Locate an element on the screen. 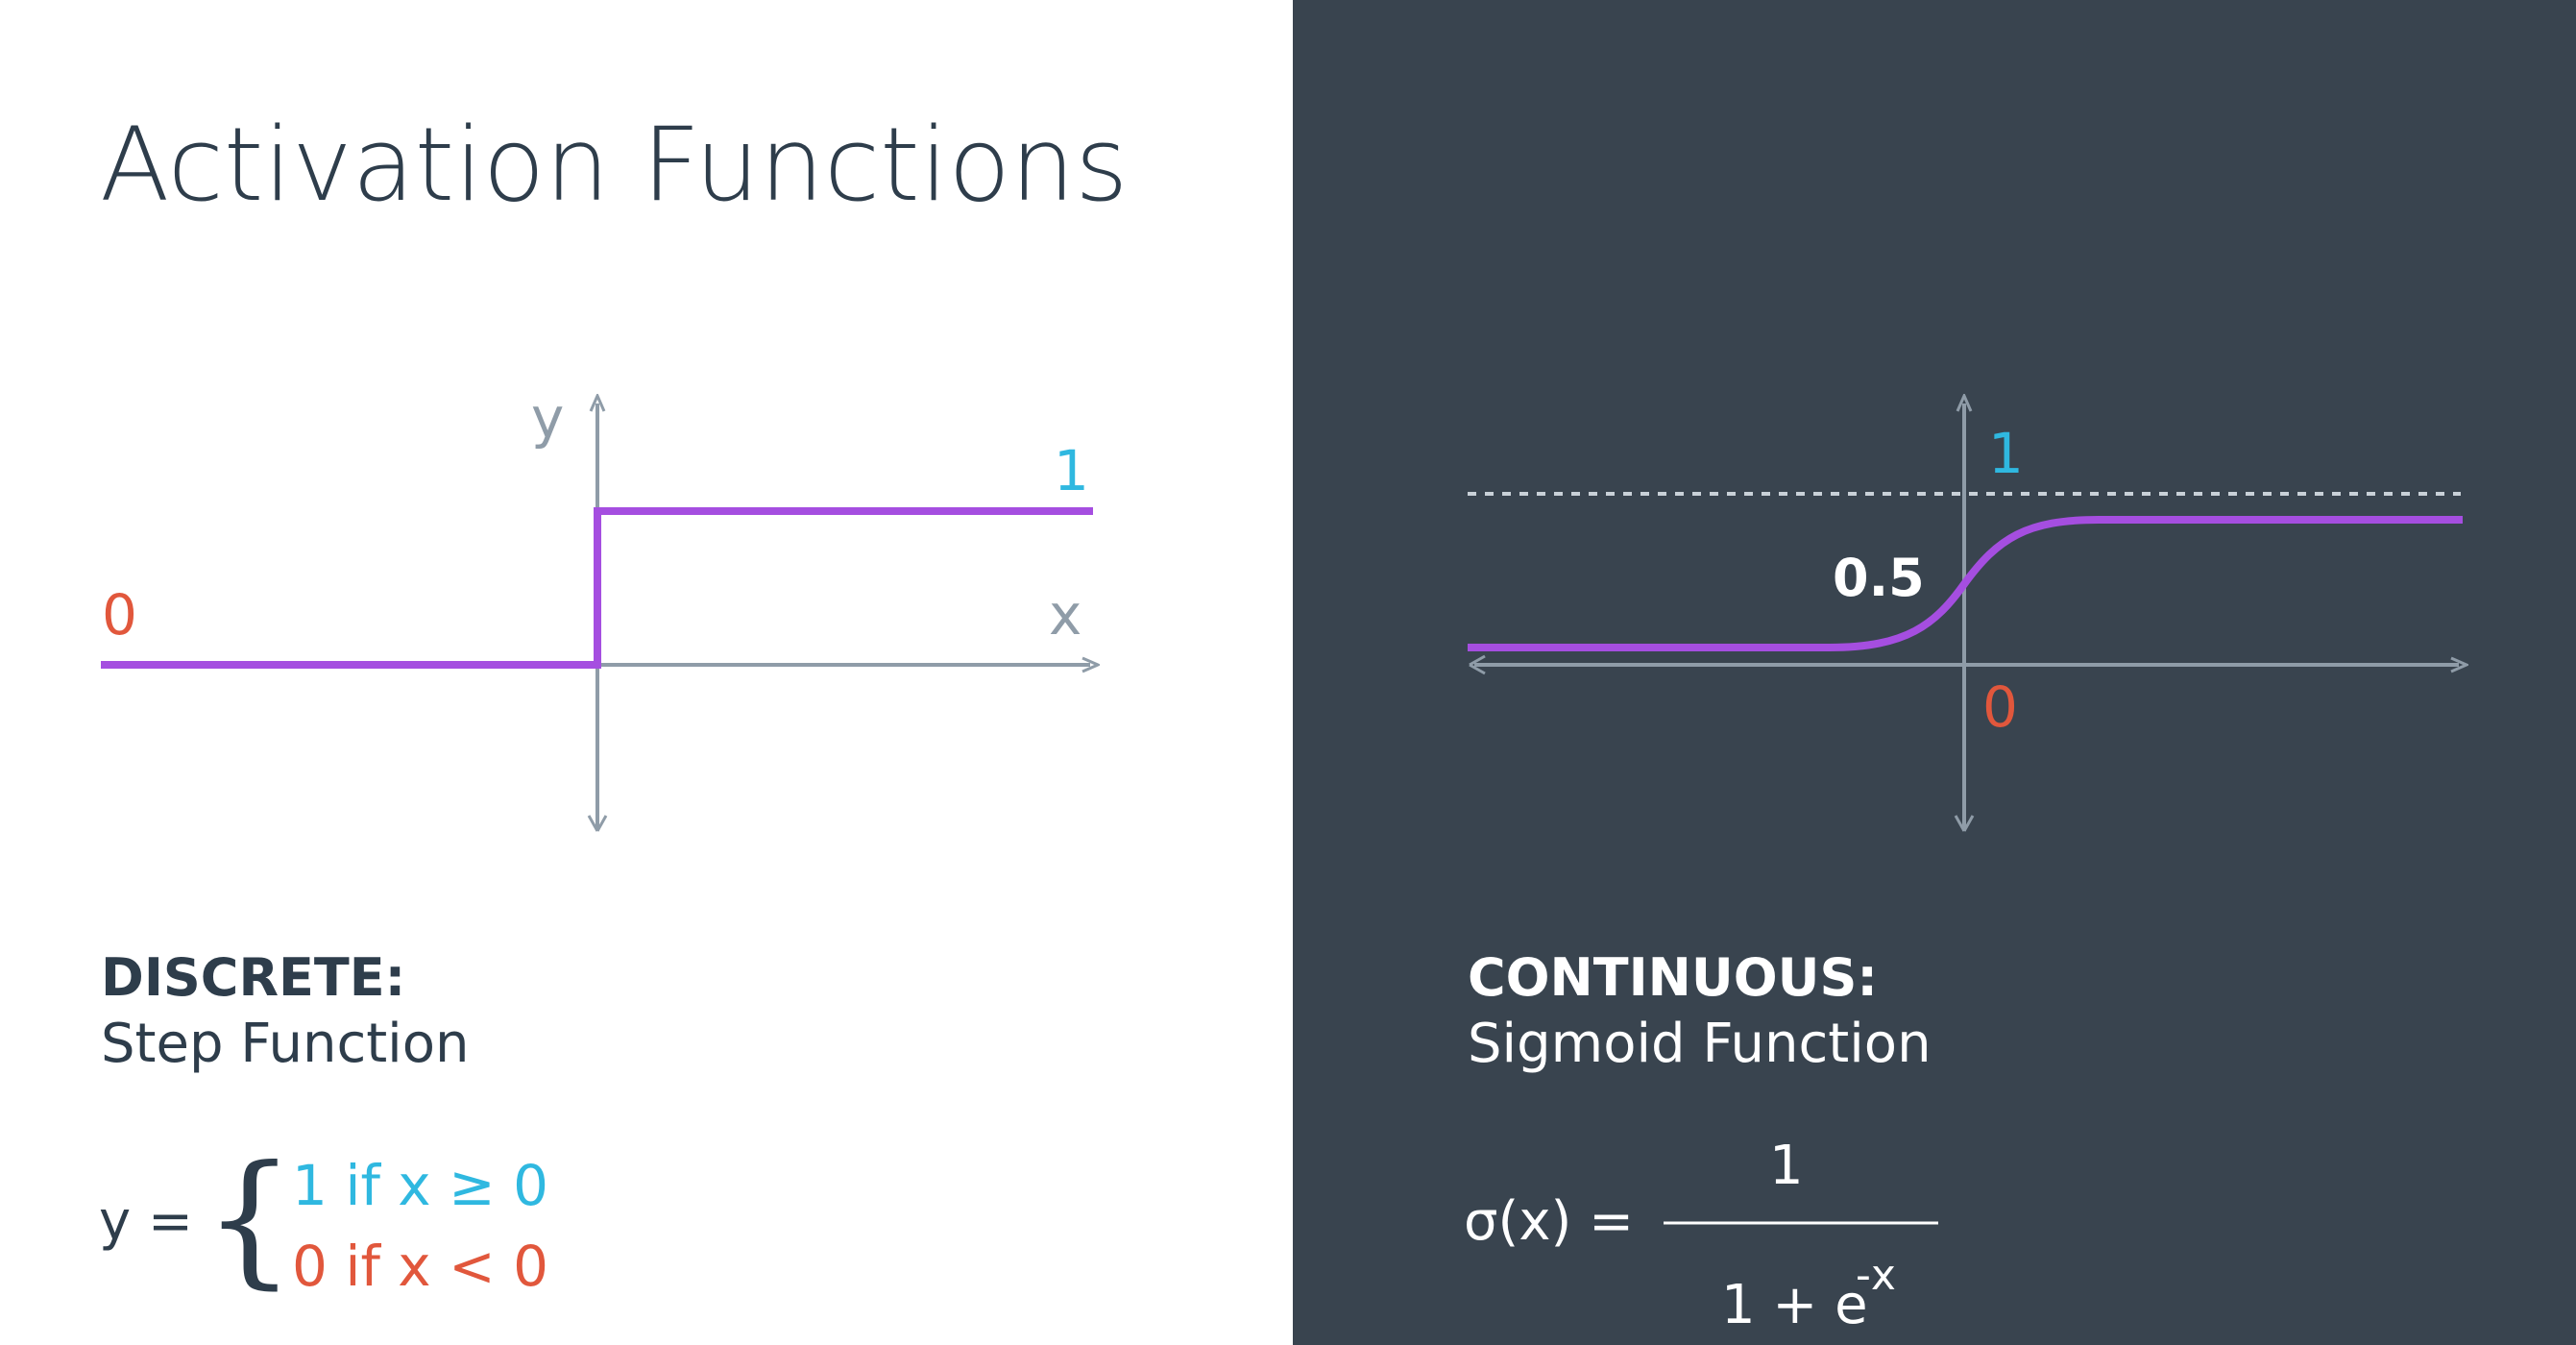 This screenshot has height=1345, width=2576. step-y-axis-label: y is located at coordinates (547, 418).